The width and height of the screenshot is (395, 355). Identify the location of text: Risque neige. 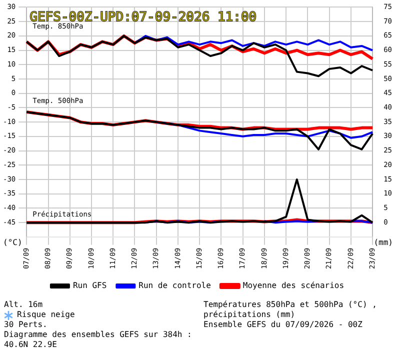
(46, 315).